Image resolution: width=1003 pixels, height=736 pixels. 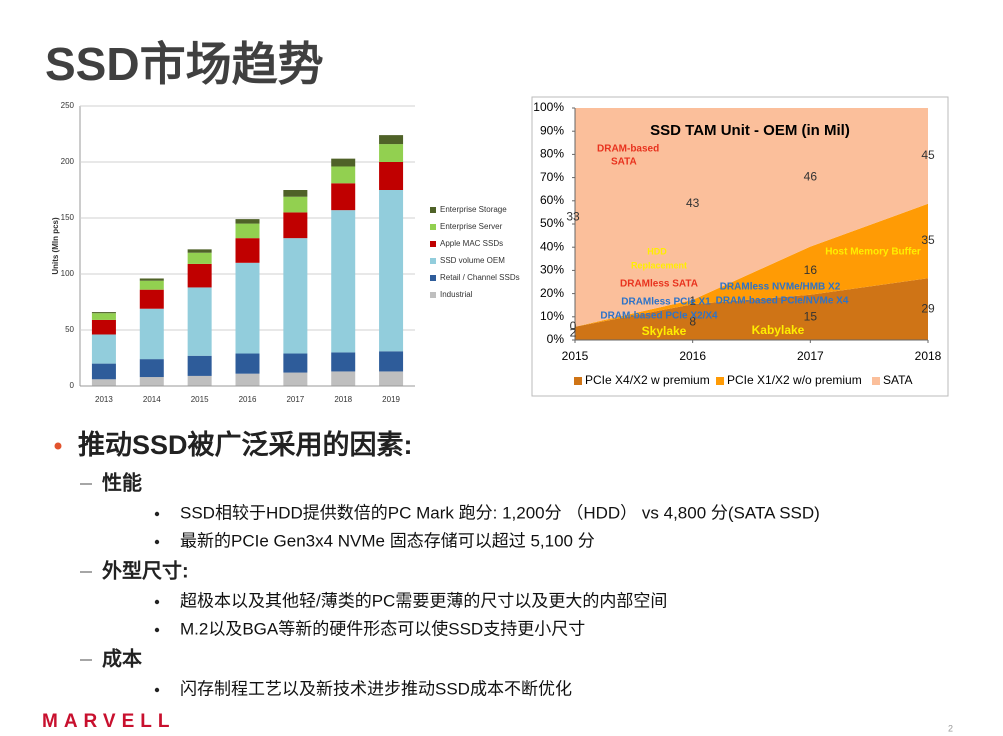 I want to click on data-label: 2, so click(x=573, y=333).